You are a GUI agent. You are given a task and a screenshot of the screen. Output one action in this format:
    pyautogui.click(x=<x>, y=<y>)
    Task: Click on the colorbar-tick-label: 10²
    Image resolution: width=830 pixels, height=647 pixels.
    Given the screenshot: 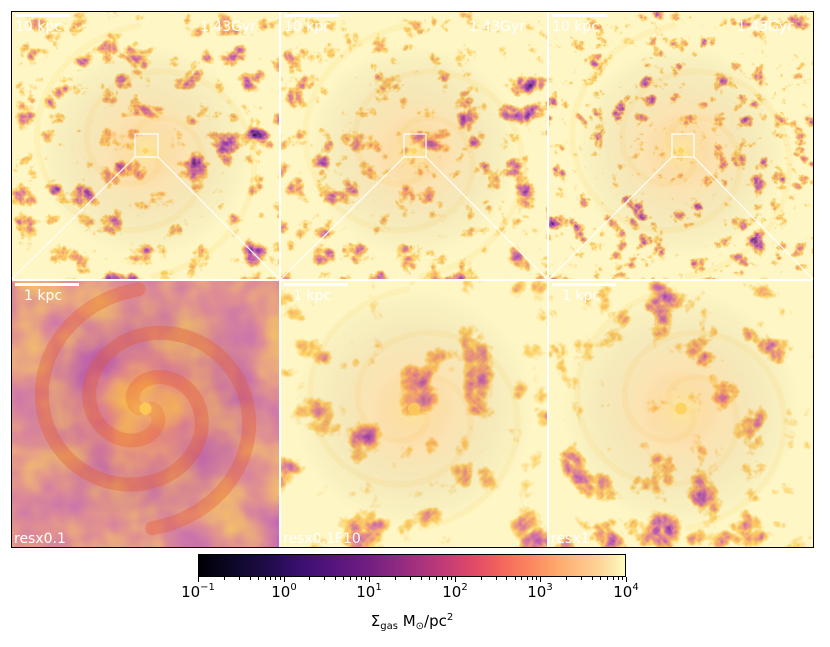 What is the action you would take?
    pyautogui.click(x=455, y=592)
    